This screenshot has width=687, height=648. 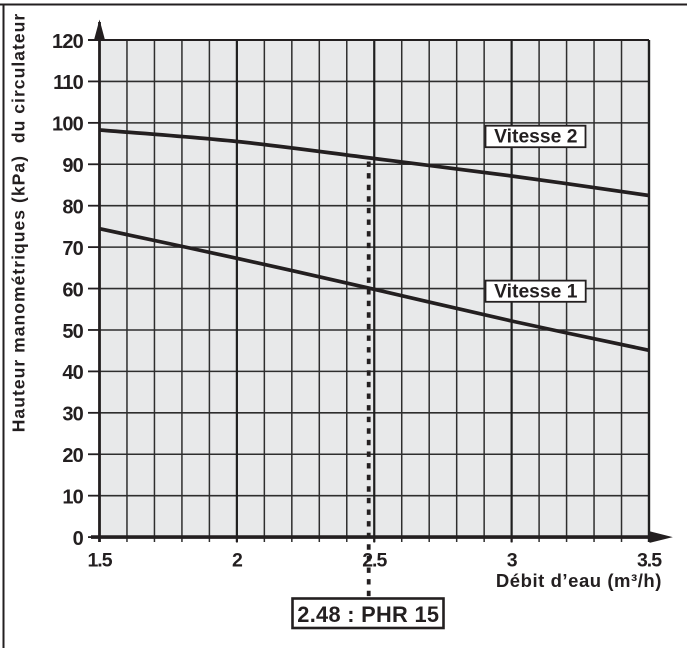 I want to click on svg-text: 10, so click(x=72, y=498).